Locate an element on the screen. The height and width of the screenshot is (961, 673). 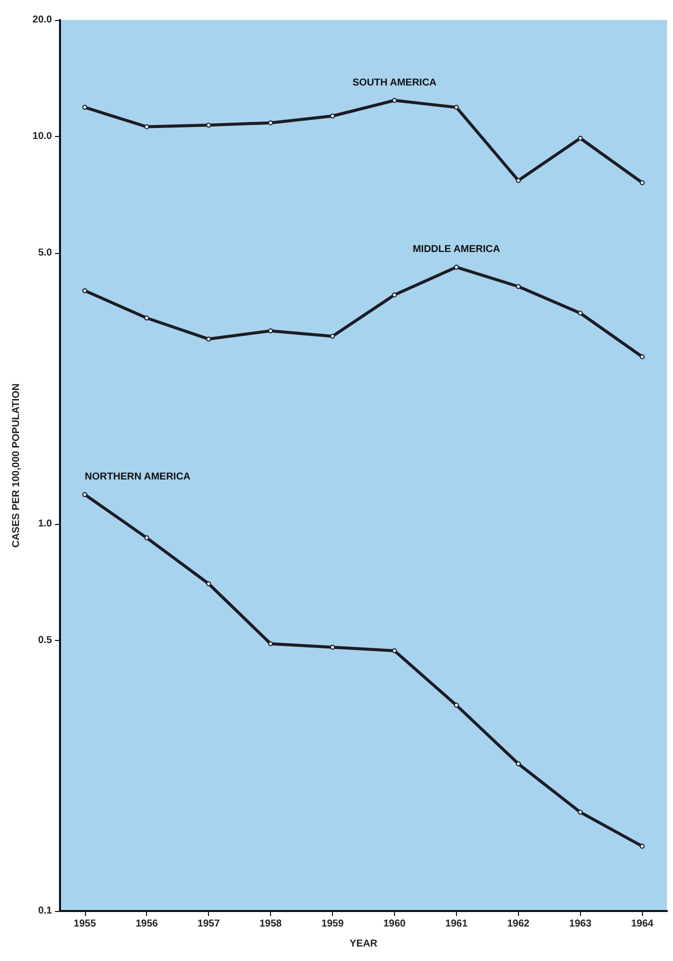
y-tick-label: 0.1 is located at coordinates (45, 911).